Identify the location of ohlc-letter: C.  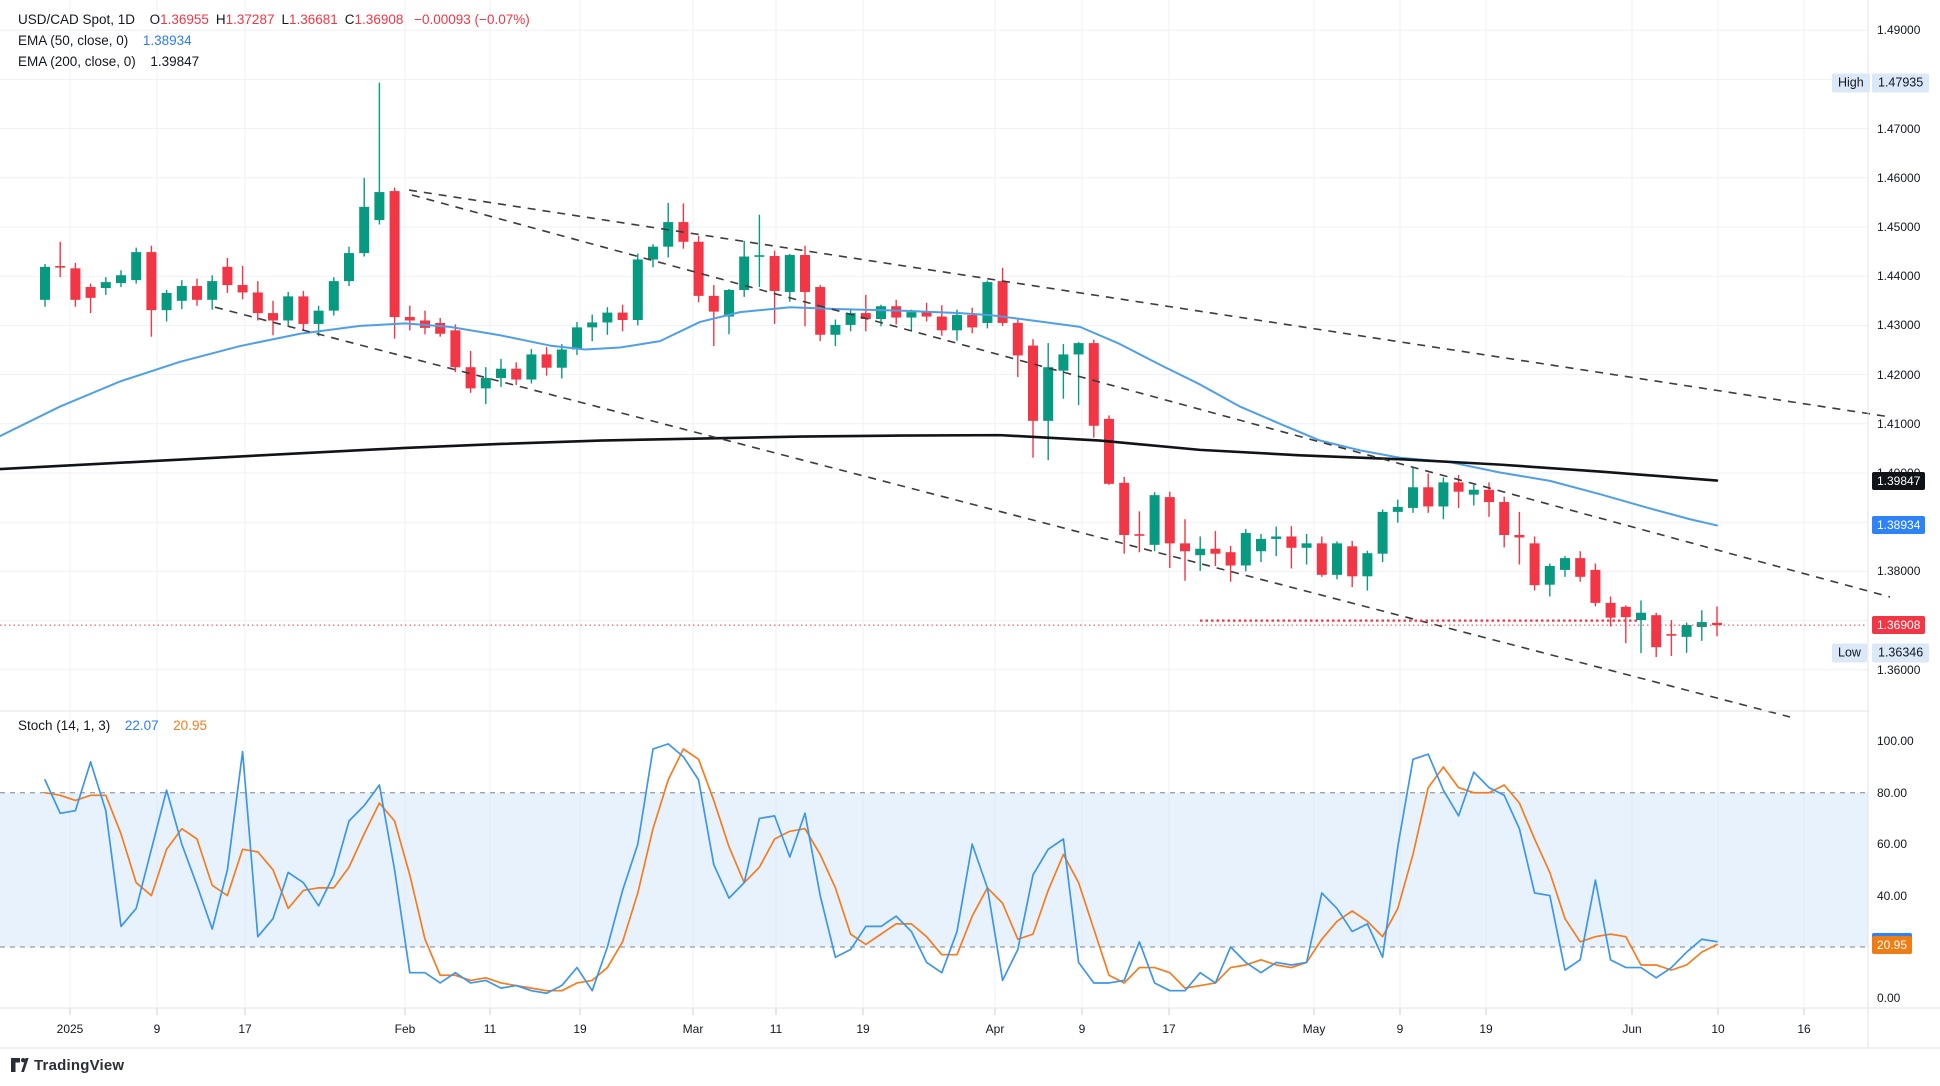
(349, 19).